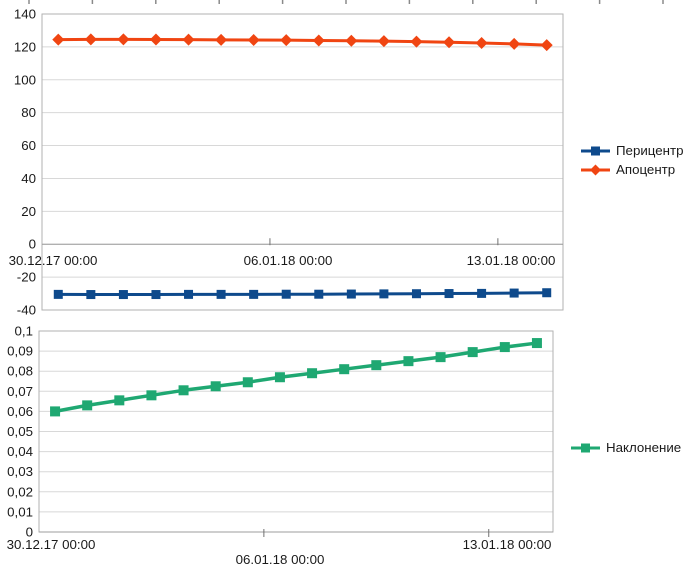 The width and height of the screenshot is (688, 571). Describe the element at coordinates (25, 46) in the screenshot. I see `y-tick-label: 120` at that location.